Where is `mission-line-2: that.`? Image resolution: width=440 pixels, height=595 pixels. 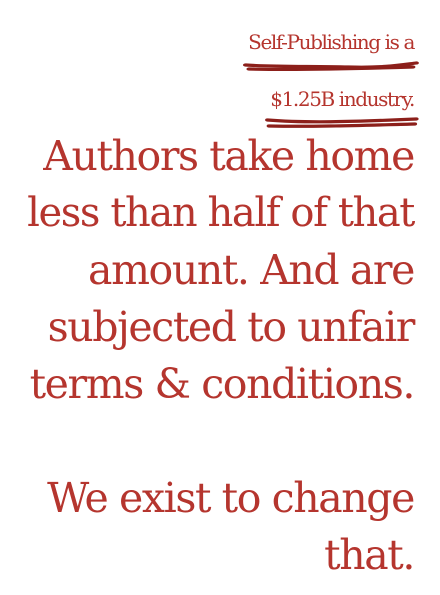 mission-line-2: that. is located at coordinates (369, 555).